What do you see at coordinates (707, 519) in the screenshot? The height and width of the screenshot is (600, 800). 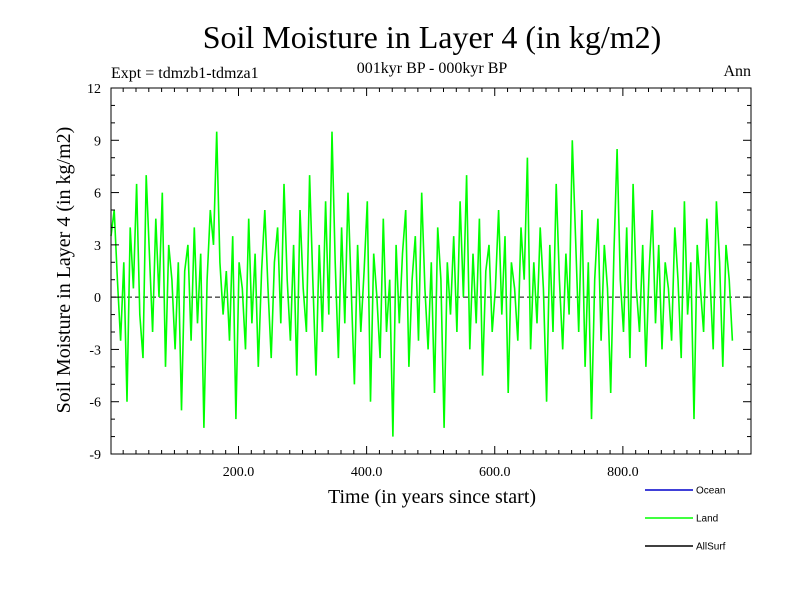 I see `legend-label-land: Land` at bounding box center [707, 519].